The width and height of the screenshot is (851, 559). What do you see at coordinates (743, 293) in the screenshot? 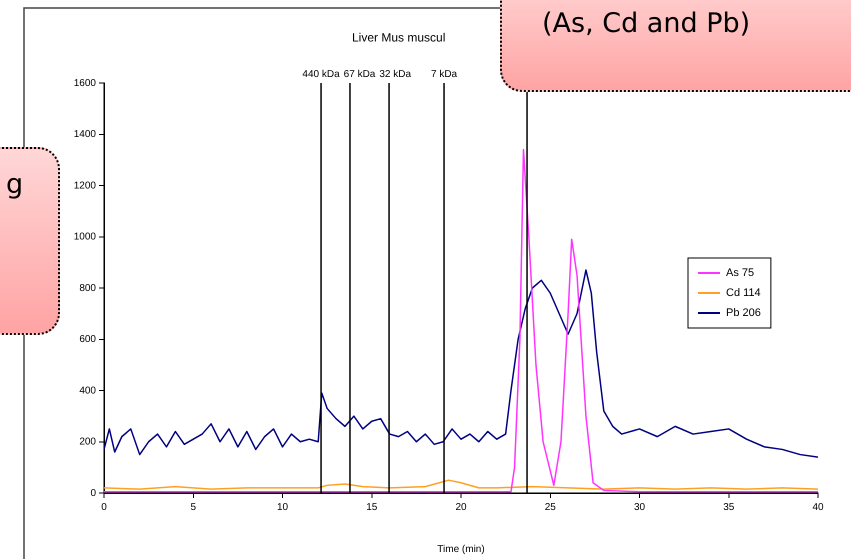
I see `legend-label: Cd 114` at bounding box center [743, 293].